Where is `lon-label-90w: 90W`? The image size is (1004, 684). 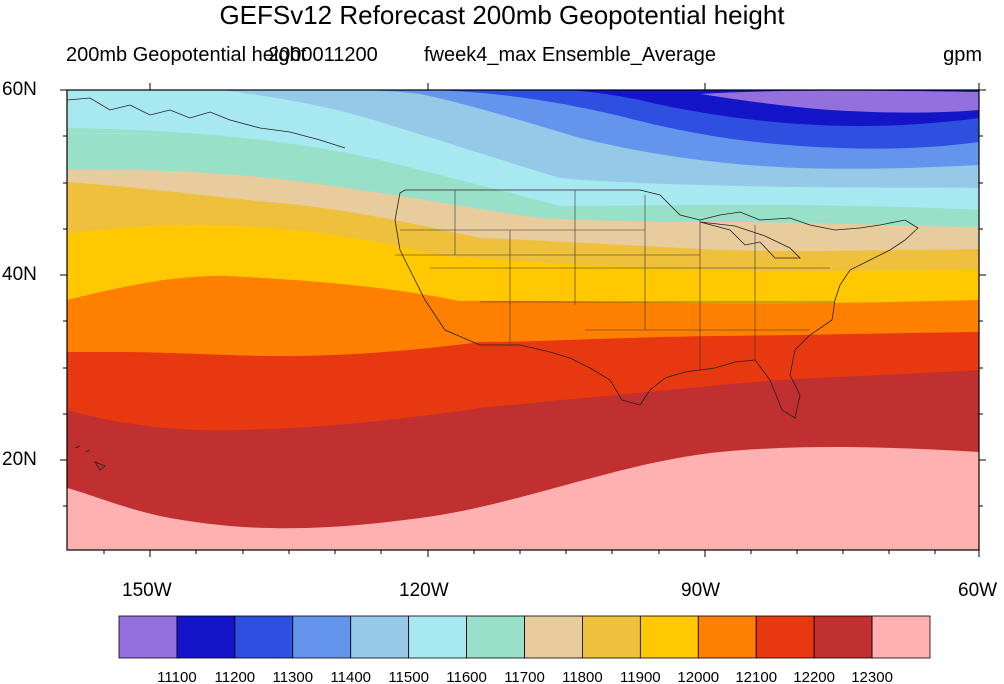 lon-label-90w: 90W is located at coordinates (701, 590).